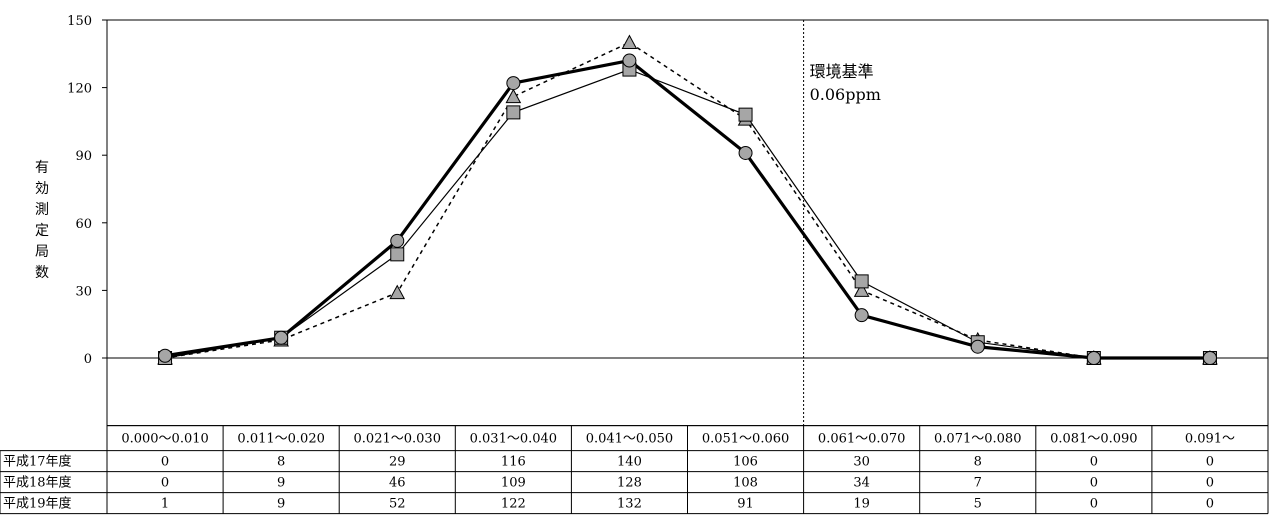  I want to click on x-category-label: 0.091～, so click(1210, 439).